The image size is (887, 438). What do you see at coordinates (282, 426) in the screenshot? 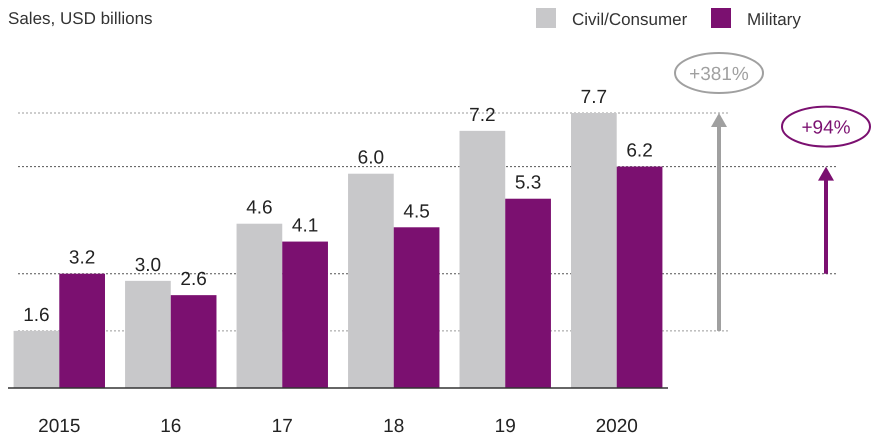
I see `x-tick-label: 17` at bounding box center [282, 426].